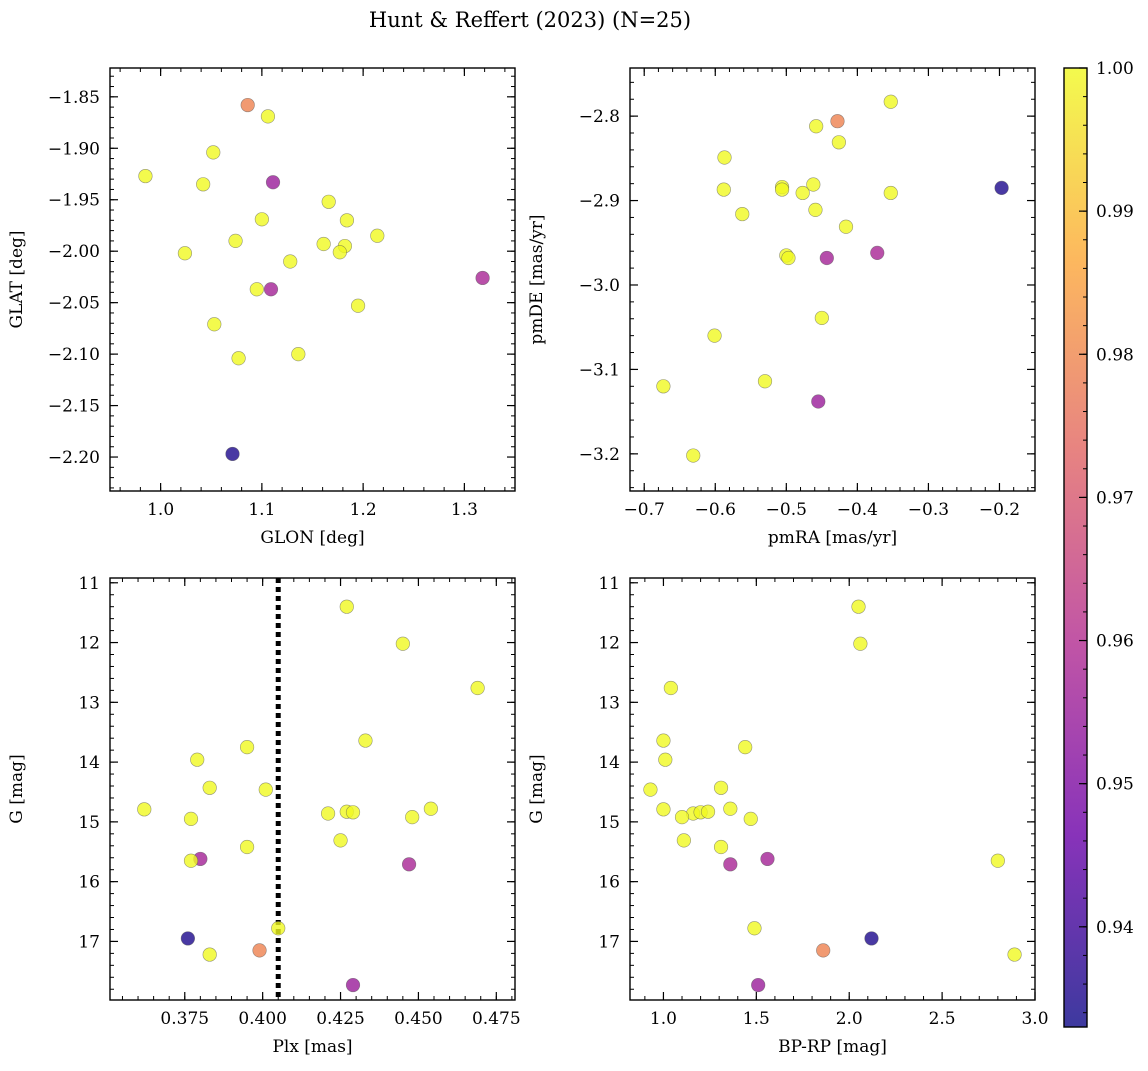 This screenshot has height=1071, width=1148. Describe the element at coordinates (261, 510) in the screenshot. I see `x-tick-label: 1.1` at that location.